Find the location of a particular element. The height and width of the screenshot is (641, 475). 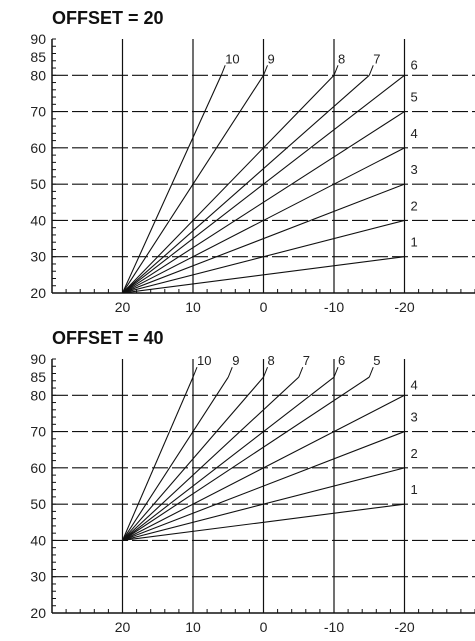

chart-title: OFFSET = 20 is located at coordinates (108, 18).